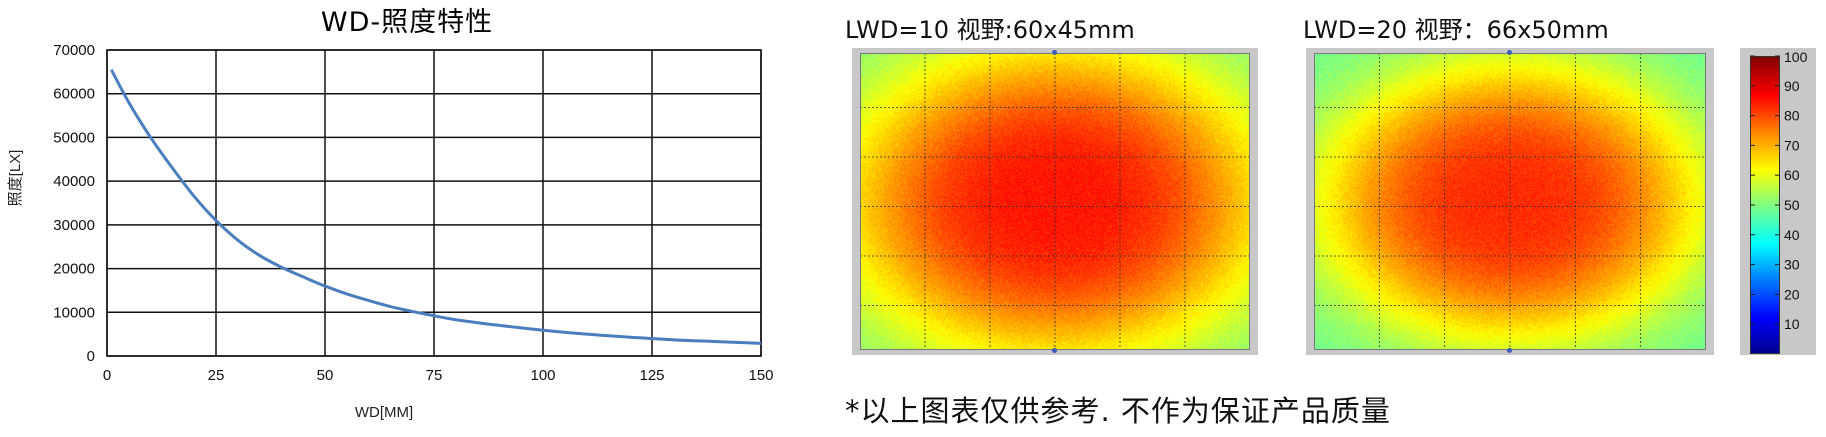 The image size is (1826, 437). What do you see at coordinates (74, 181) in the screenshot?
I see `y-tick-label: 40000` at bounding box center [74, 181].